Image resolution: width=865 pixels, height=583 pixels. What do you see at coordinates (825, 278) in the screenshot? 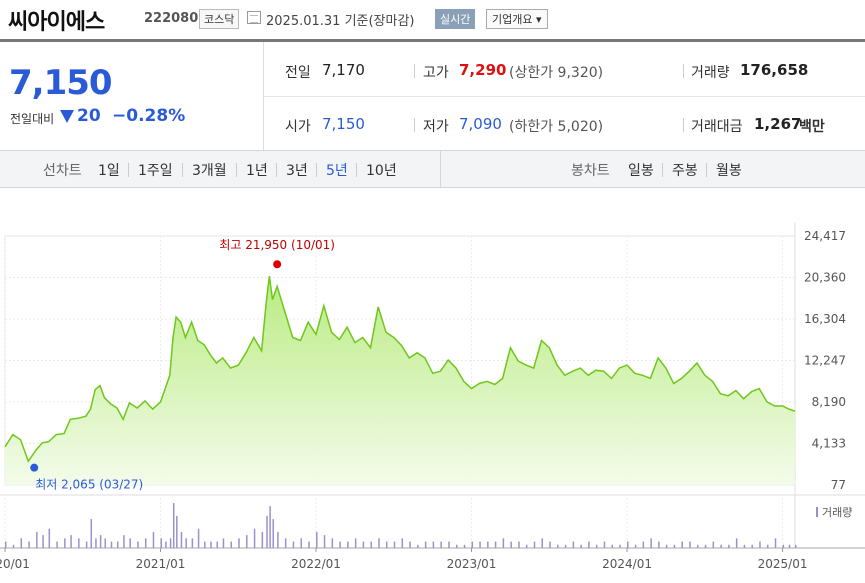
I see `y-tick-label: 20,360` at bounding box center [825, 278].